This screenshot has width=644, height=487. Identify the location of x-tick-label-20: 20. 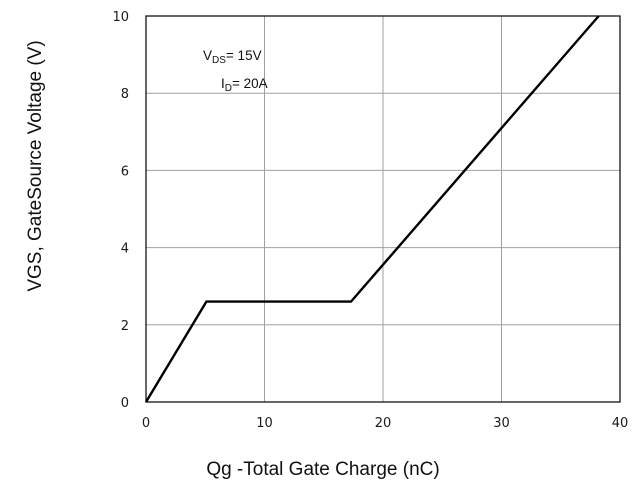
(383, 423).